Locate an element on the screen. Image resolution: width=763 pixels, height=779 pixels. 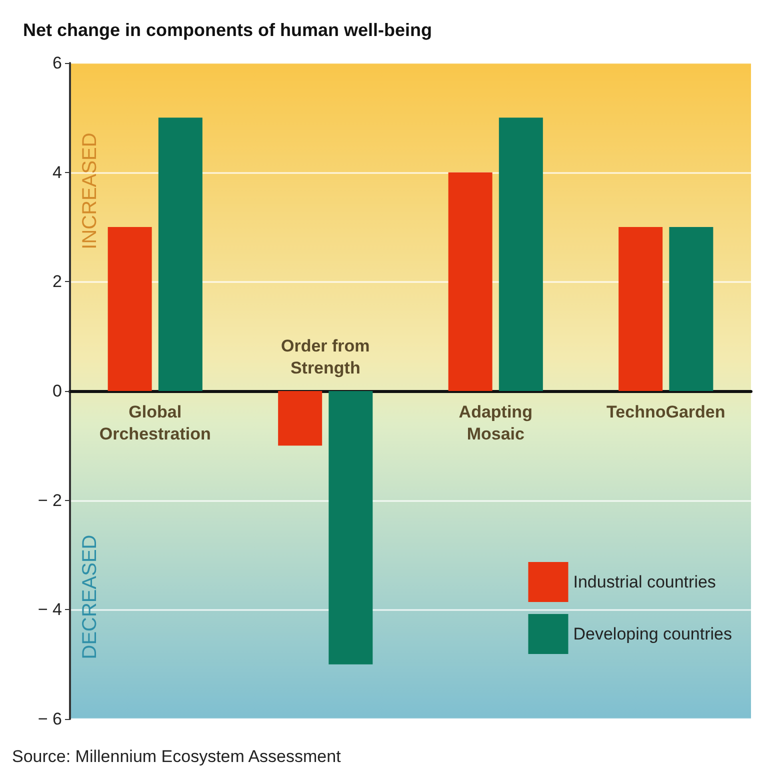
y-tick-label: 6 is located at coordinates (57, 63).